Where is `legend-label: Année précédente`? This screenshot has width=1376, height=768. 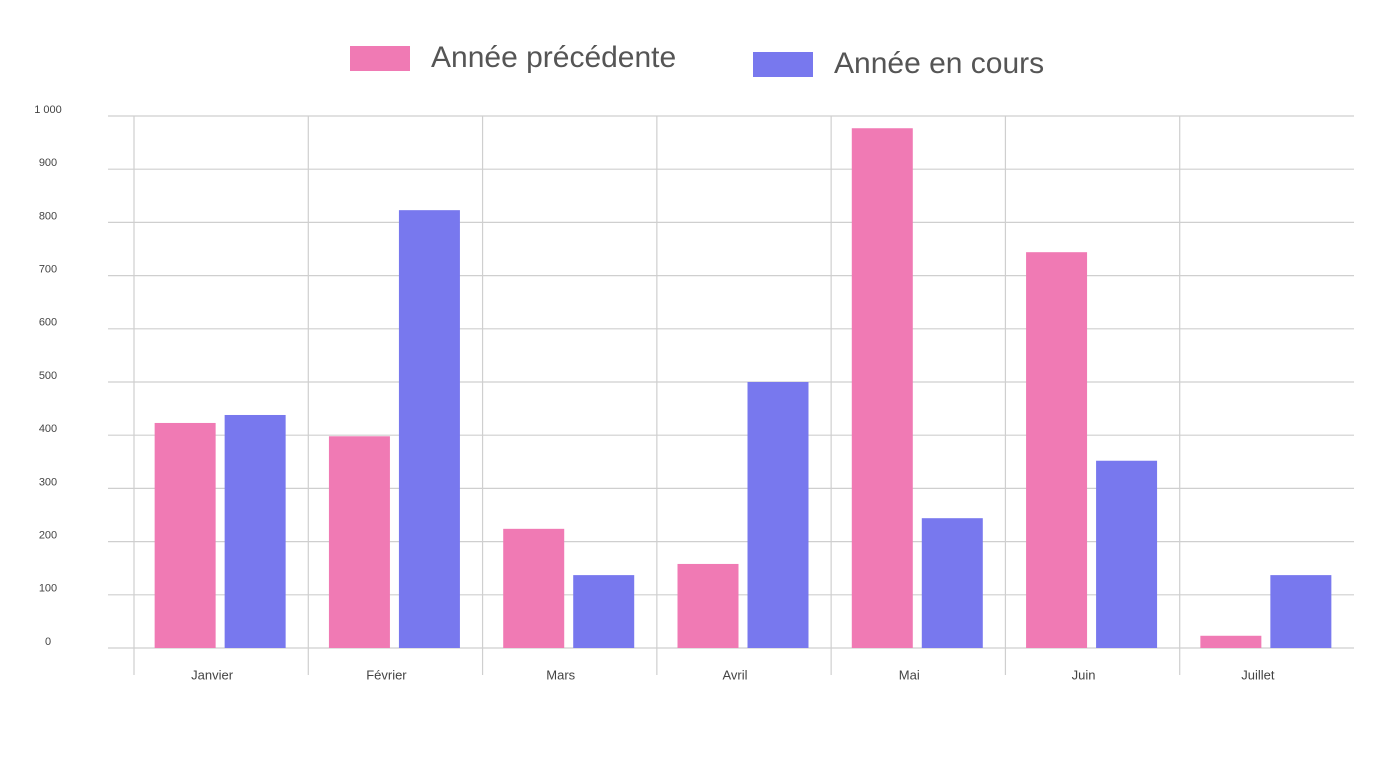
legend-label: Année précédente is located at coordinates (553, 57).